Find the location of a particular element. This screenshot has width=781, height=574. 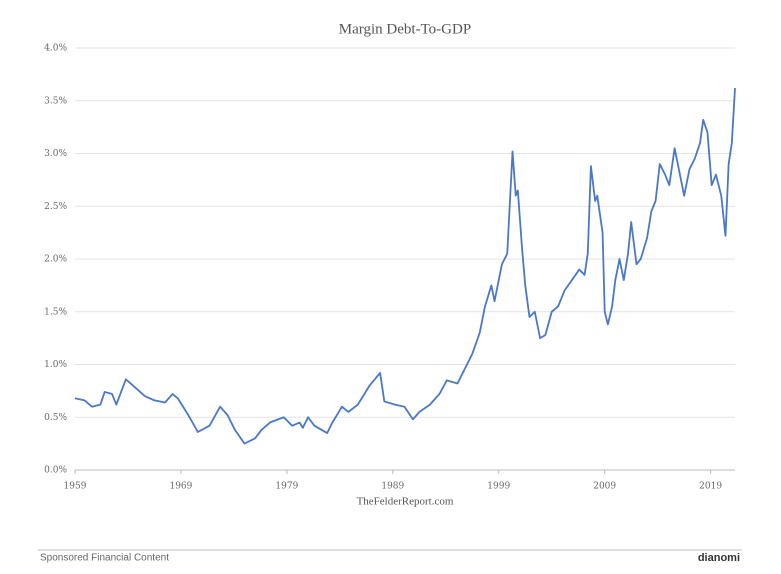

y-tick-label: 1.5% is located at coordinates (55, 312).